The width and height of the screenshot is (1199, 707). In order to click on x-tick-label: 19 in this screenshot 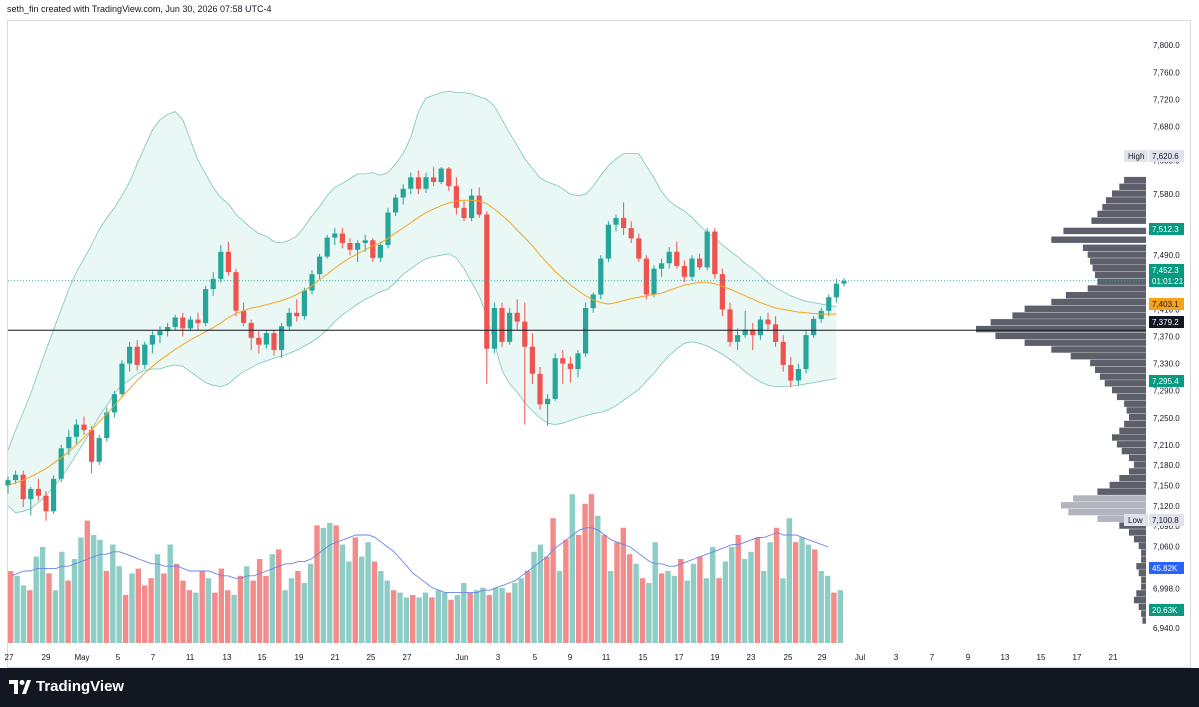, I will do `click(299, 657)`.